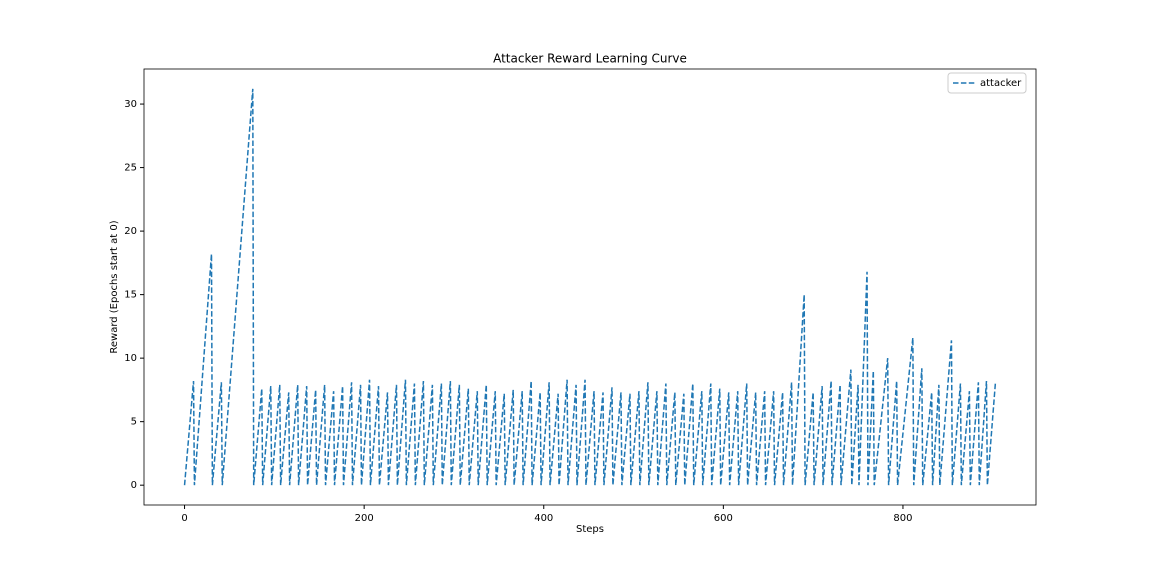 The width and height of the screenshot is (1152, 576). I want to click on x-tick-label: 400, so click(543, 518).